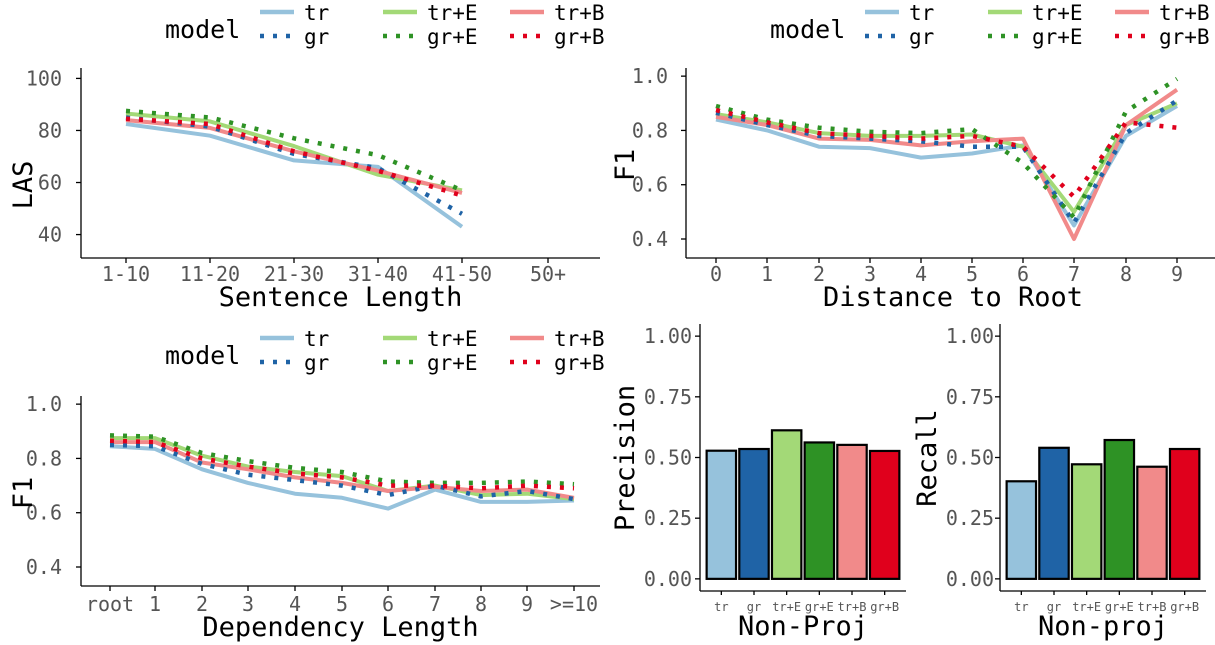  What do you see at coordinates (385, 25) in the screenshot?
I see `legend-1: model tr tr+E tr+B gr gr+E gr+B` at bounding box center [385, 25].